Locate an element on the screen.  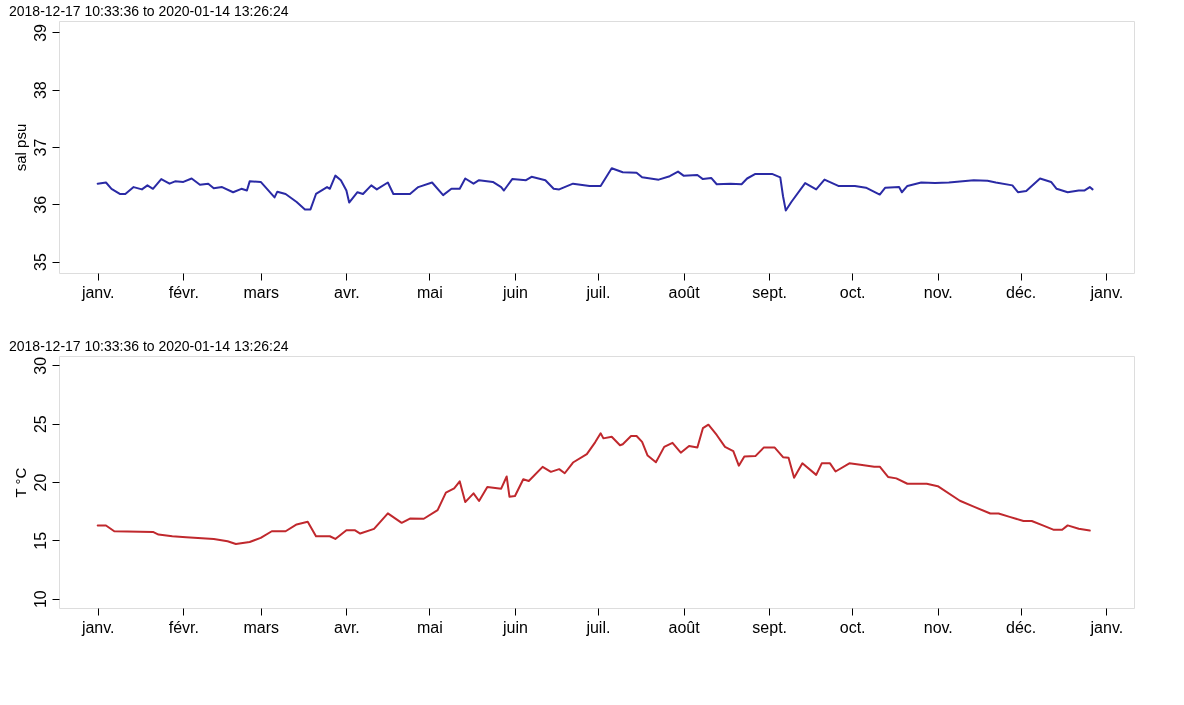
y-tick-label: 30 is located at coordinates (40, 365).